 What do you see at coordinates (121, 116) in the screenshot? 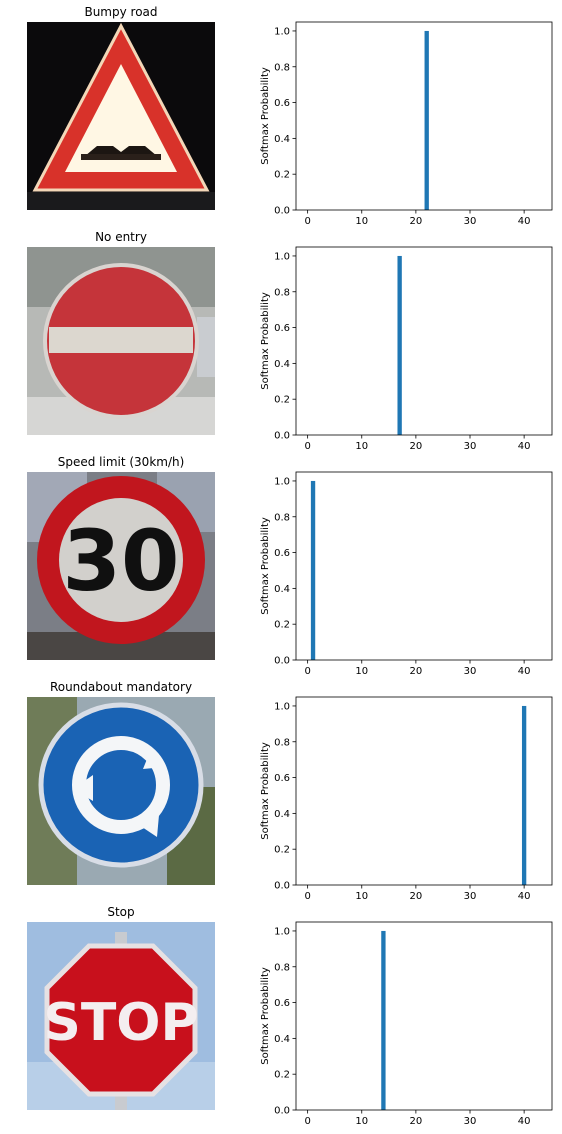
I see `bumpy-road-sign-image` at bounding box center [121, 116].